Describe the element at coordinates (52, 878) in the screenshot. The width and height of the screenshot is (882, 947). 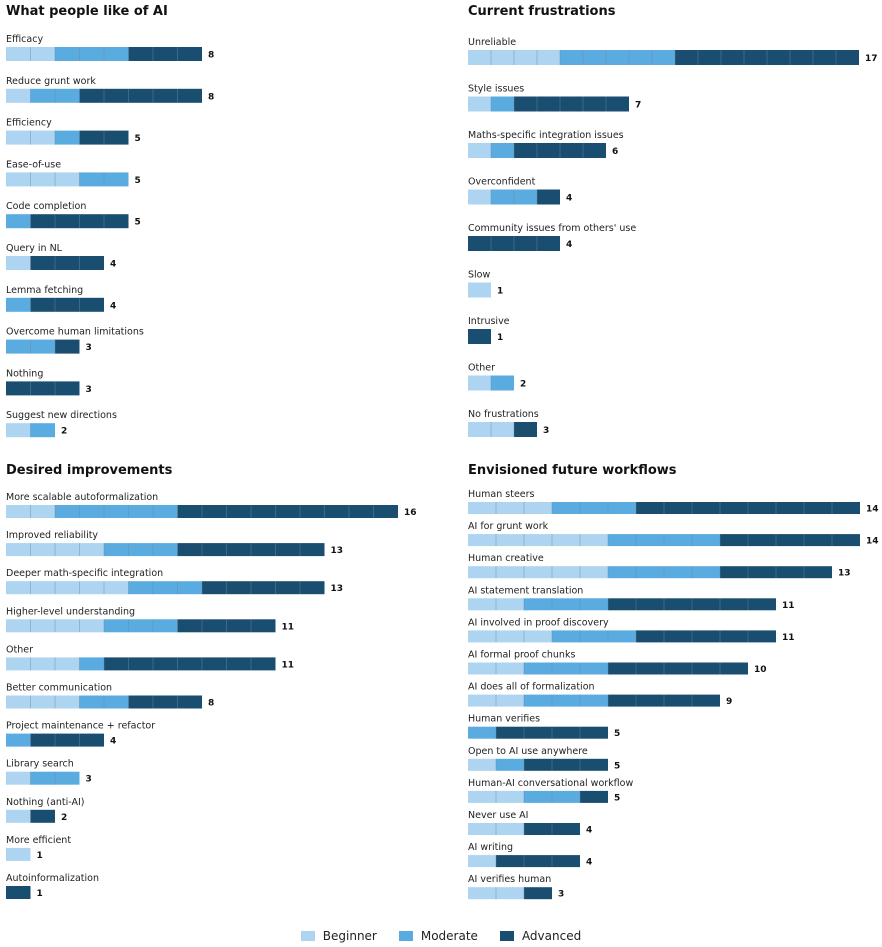
I see `category-label: Autoinformalization` at that location.